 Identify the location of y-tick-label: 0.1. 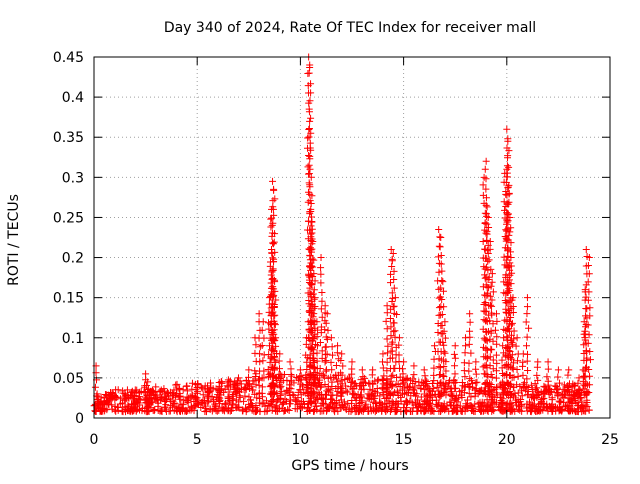
(73, 339).